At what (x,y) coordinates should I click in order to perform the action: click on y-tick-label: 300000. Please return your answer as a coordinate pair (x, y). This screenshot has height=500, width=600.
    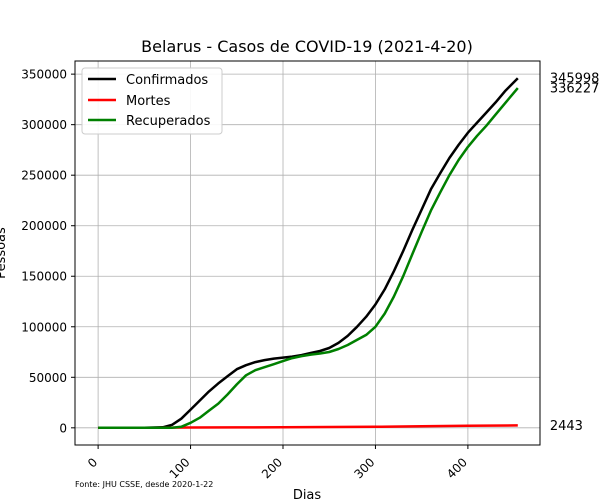
    Looking at the image, I should click on (44, 125).